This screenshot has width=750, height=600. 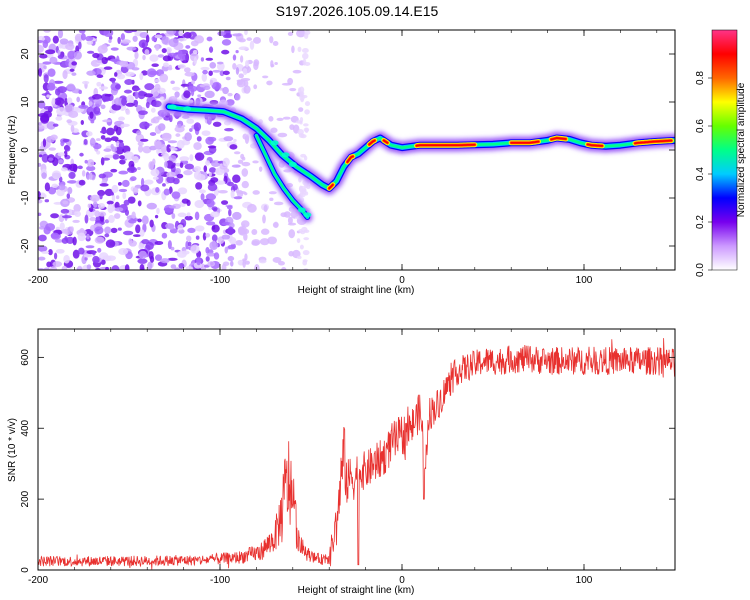 I want to click on spectrogram-ylabel: Frequency (Hz), so click(x=12, y=150).